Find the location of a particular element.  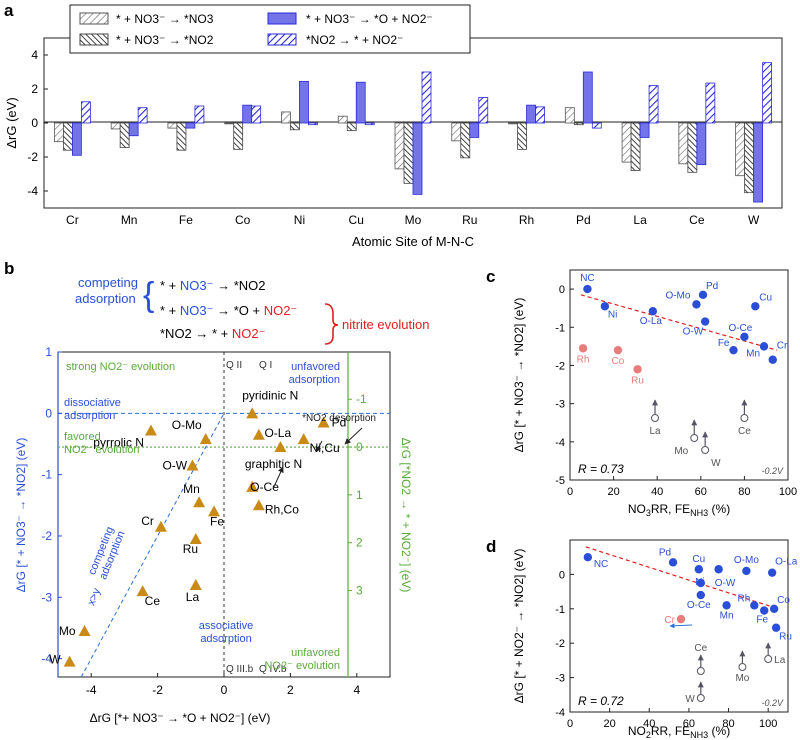

d-point-nc is located at coordinates (588, 557).